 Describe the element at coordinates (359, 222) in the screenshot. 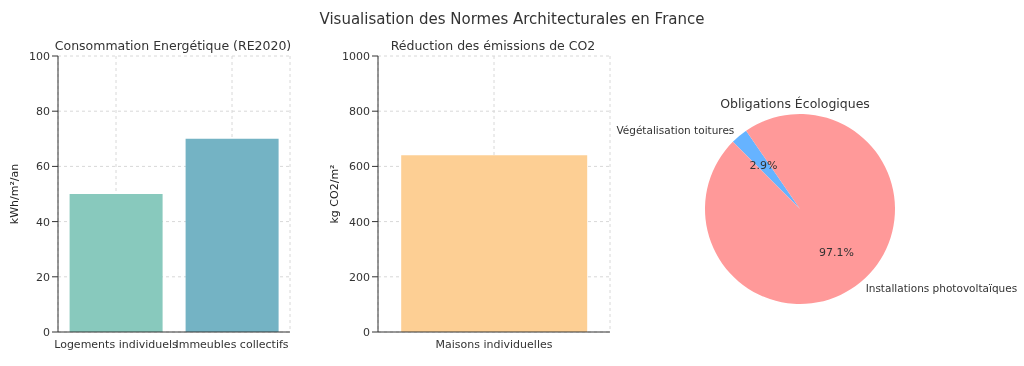

I see `y-tick-label: 400` at that location.